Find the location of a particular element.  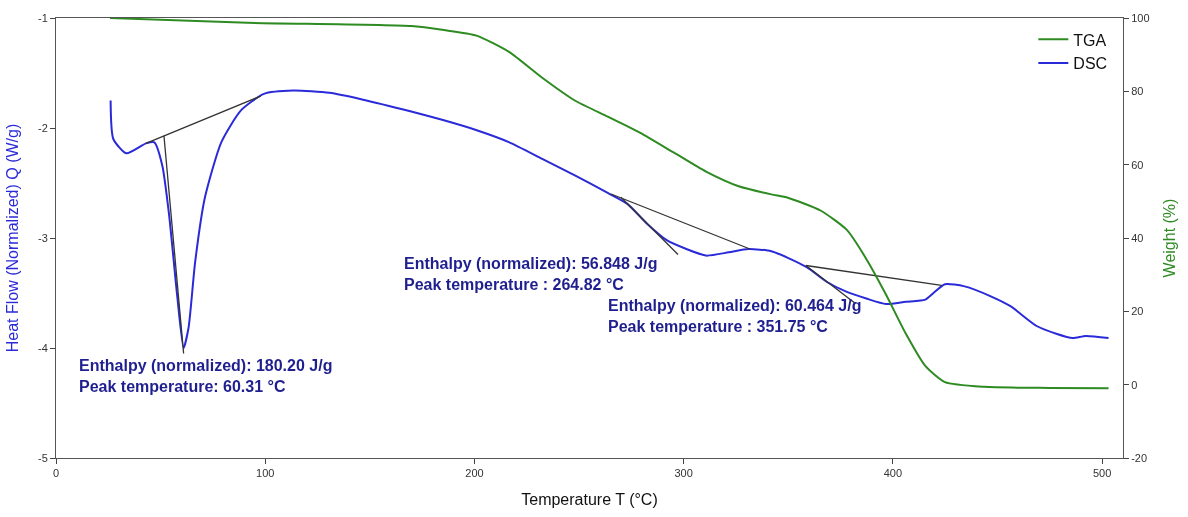

y2-axis-title: Weight (%) is located at coordinates (1170, 238).